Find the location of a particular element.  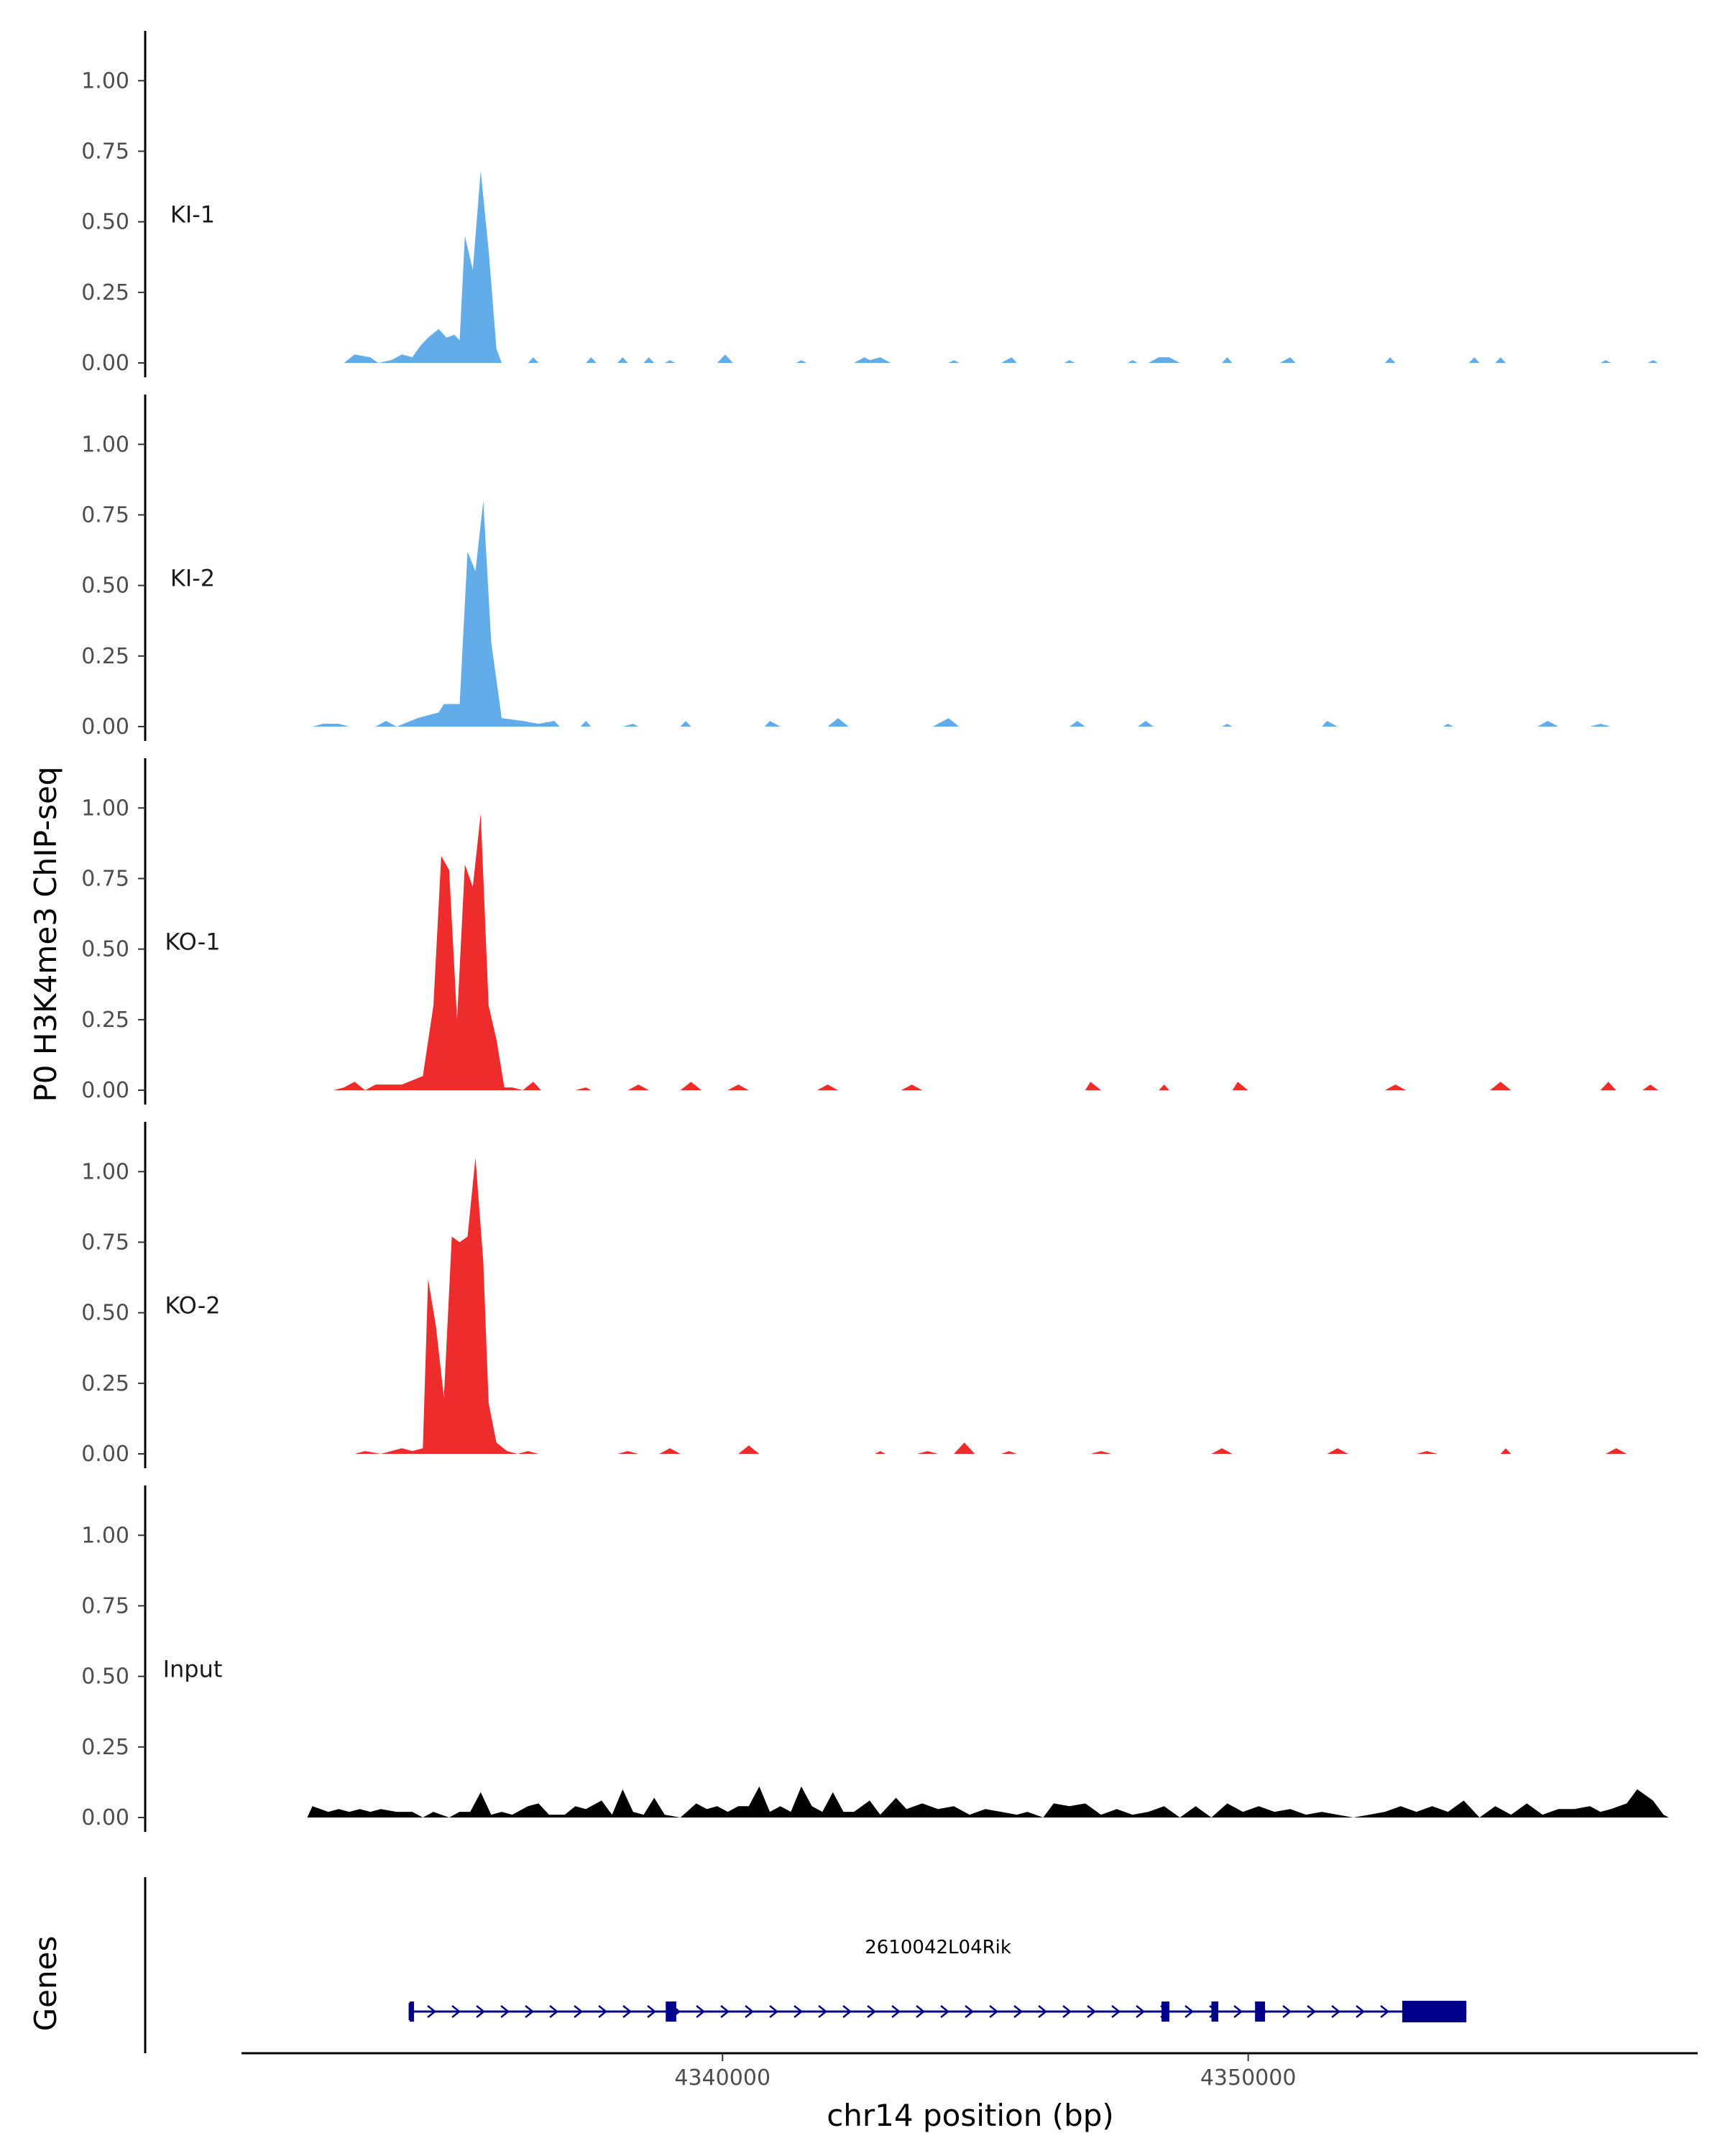

genes-panel: Genes 2610042L04Rik is located at coordinates (747, 1965).